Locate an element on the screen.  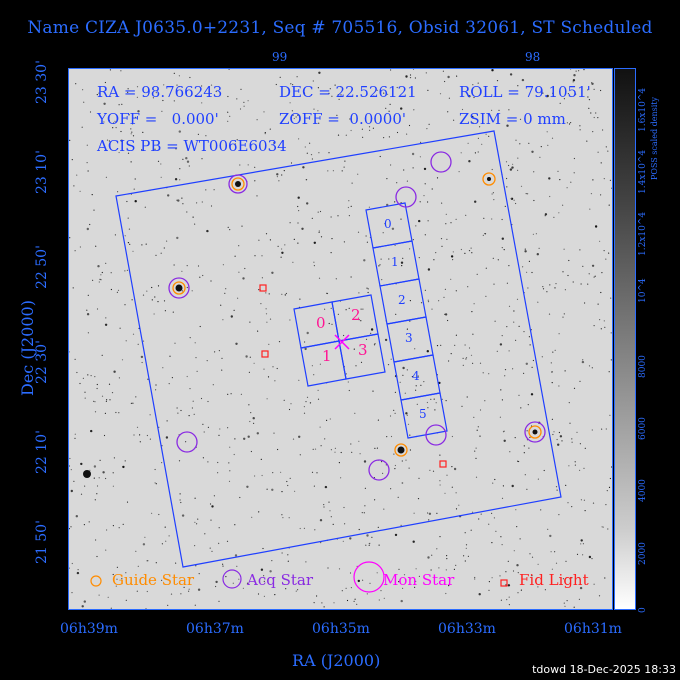
legend-acq-star: Acq Star is located at coordinates (280, 580).